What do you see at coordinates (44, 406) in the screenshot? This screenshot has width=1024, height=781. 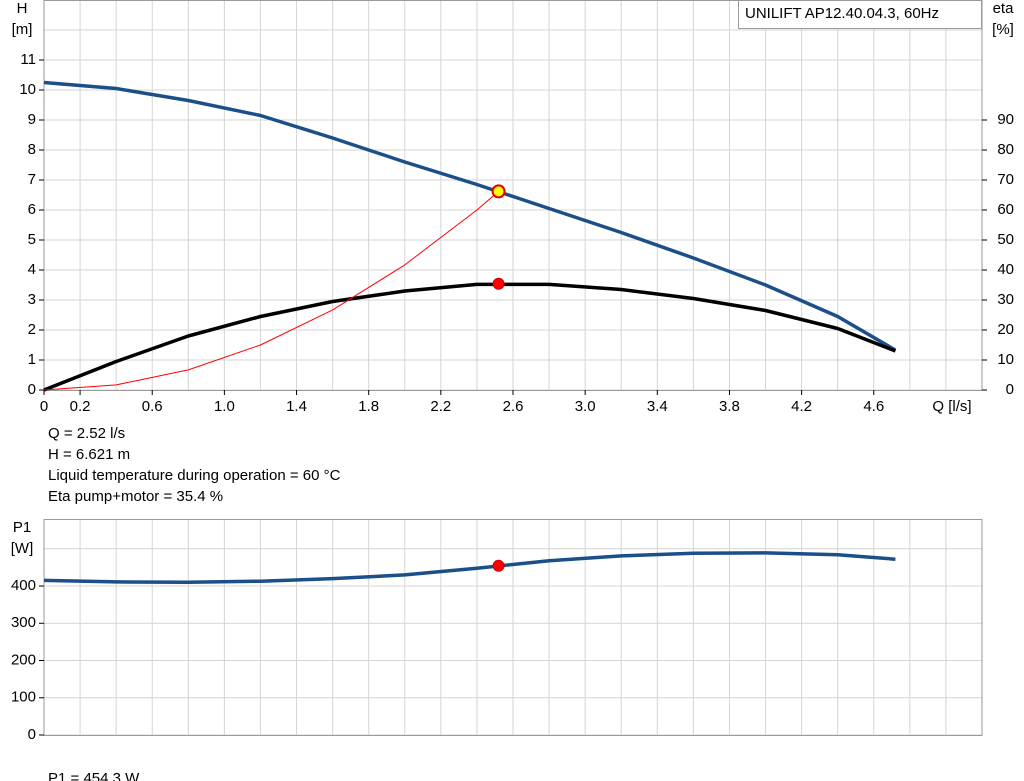 I see `x-tick-label: 0` at bounding box center [44, 406].